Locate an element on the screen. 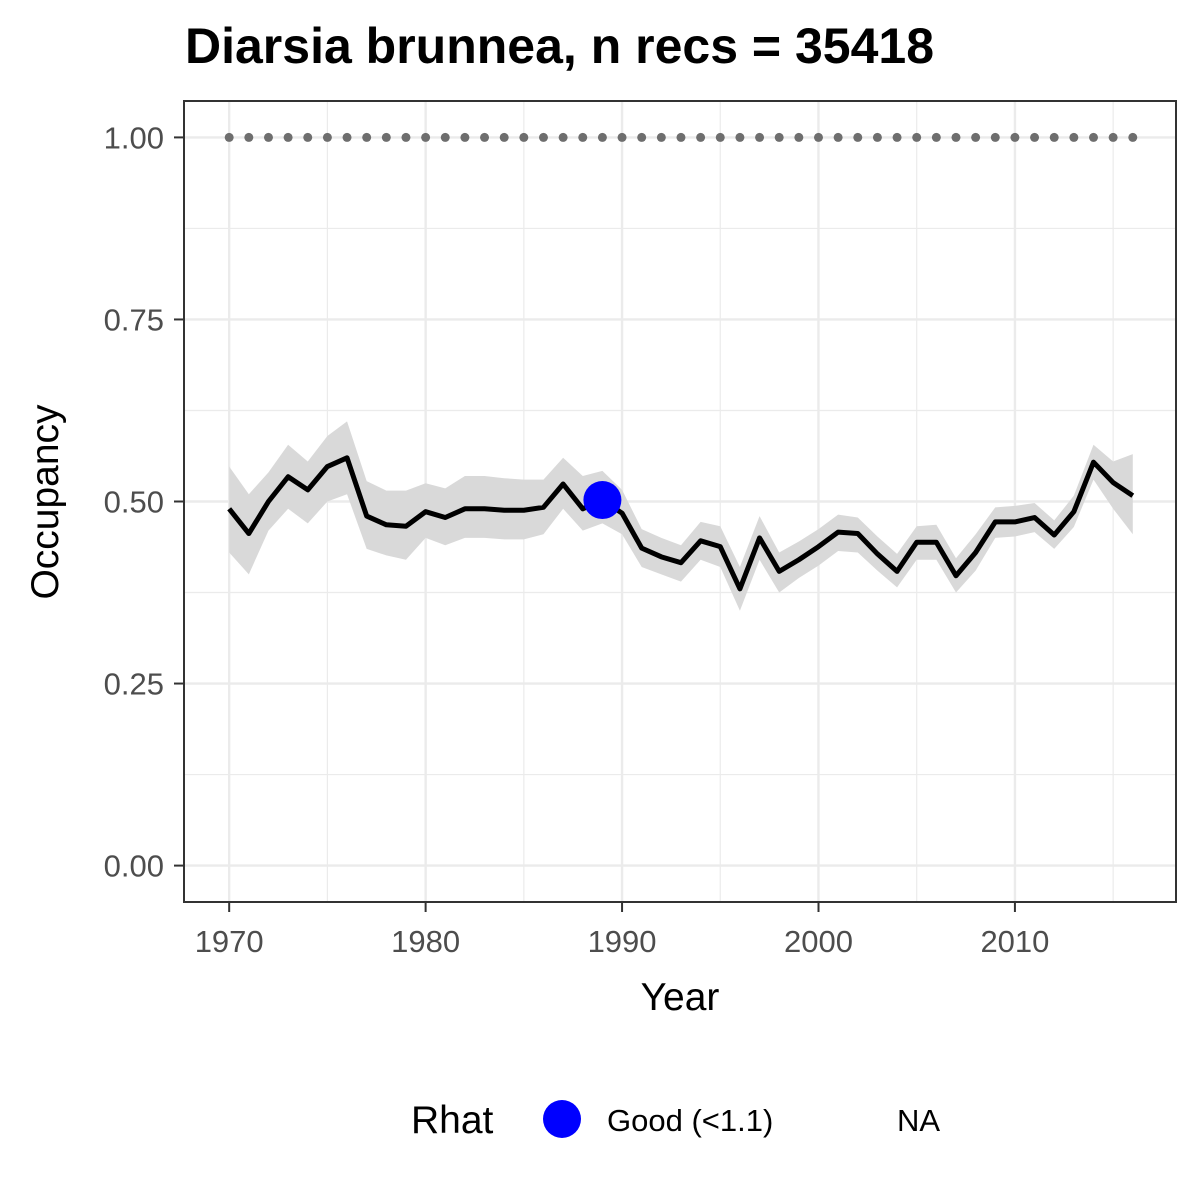 This screenshot has width=1200, height=1200. y-tick-label: 0.75 is located at coordinates (134, 319).